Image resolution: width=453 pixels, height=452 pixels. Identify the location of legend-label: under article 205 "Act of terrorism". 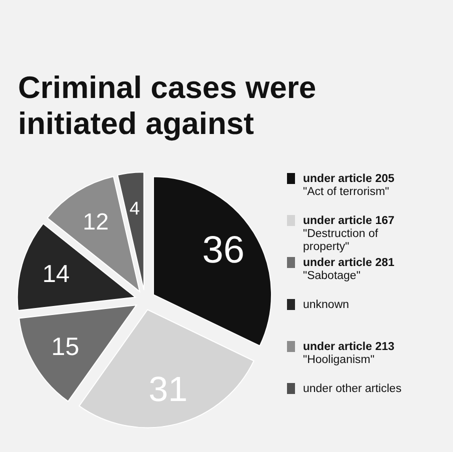
(349, 185).